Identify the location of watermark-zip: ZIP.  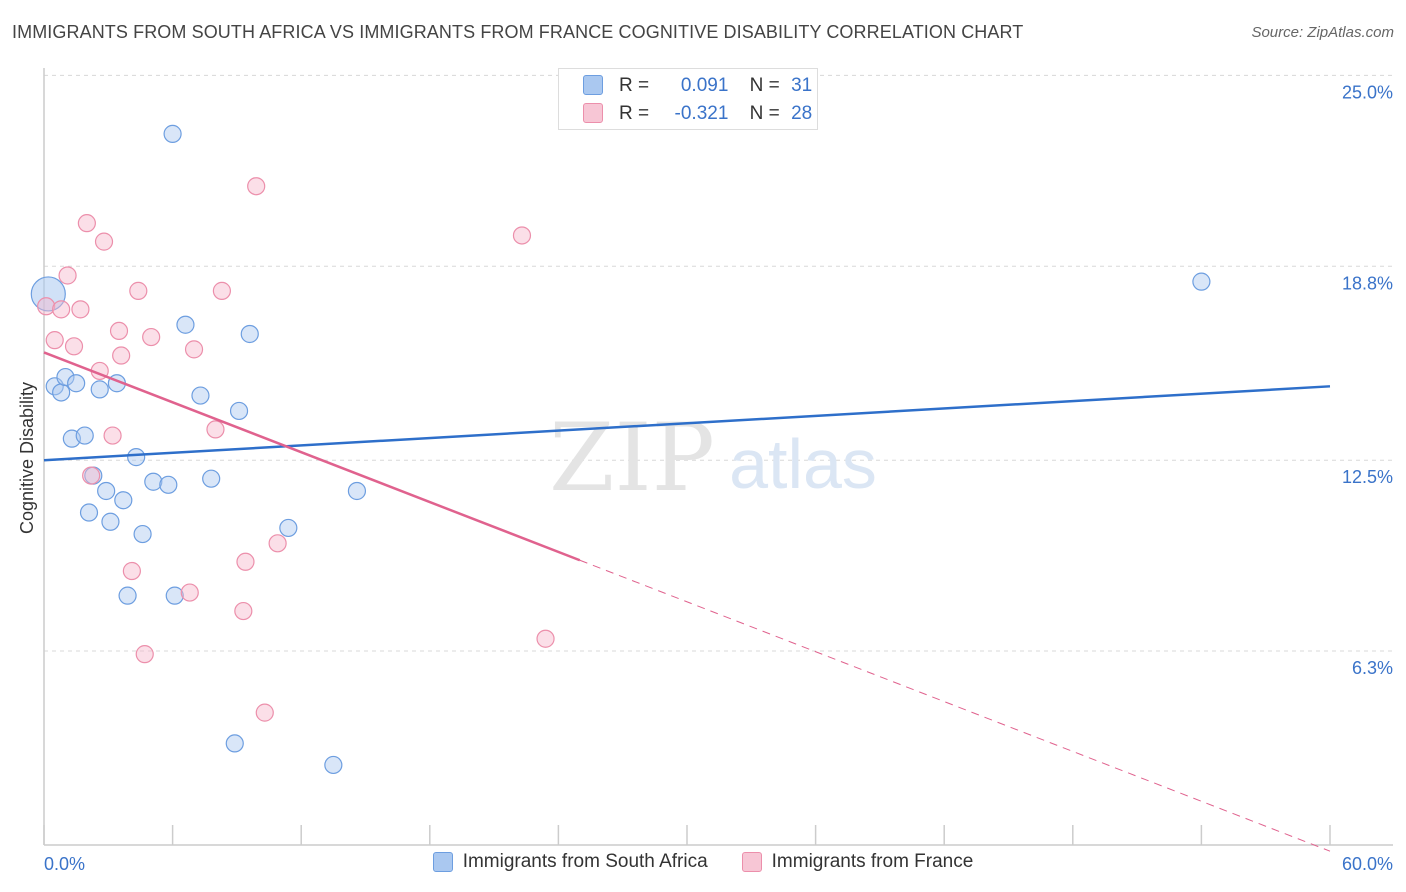
(632, 458).